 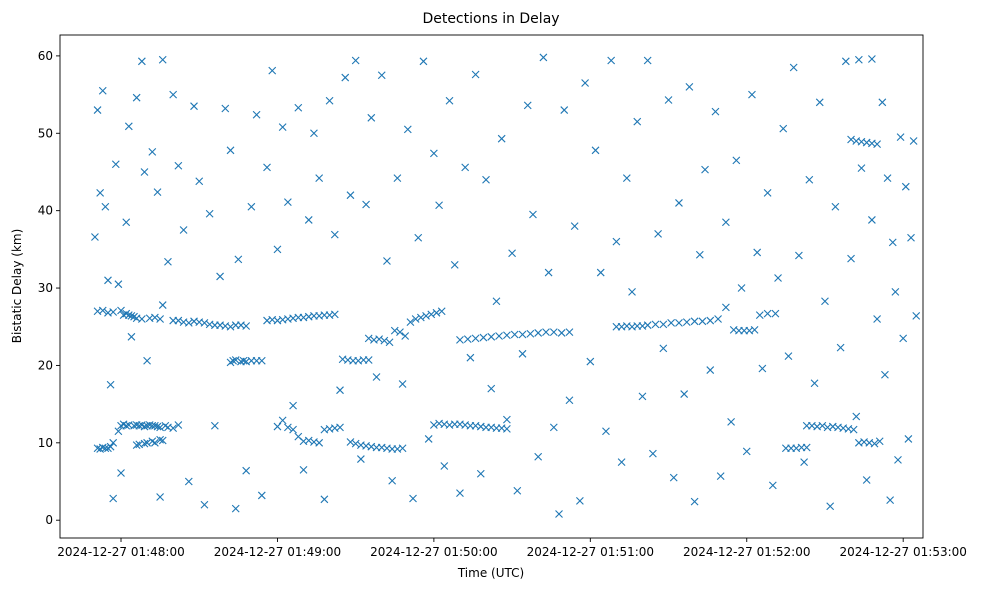 I want to click on y-tick-label: 30, so click(x=45, y=288).